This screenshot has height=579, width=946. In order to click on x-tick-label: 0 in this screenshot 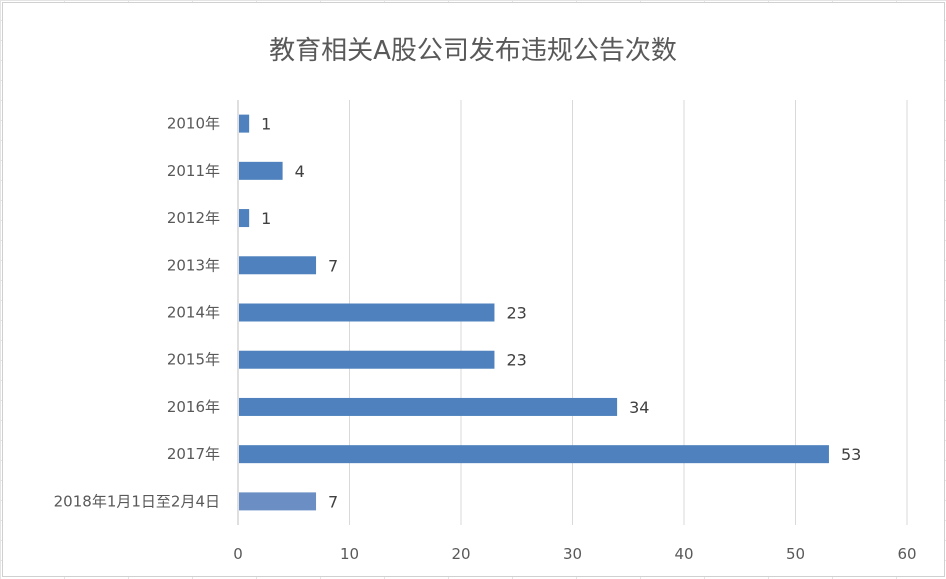, I will do `click(238, 554)`.